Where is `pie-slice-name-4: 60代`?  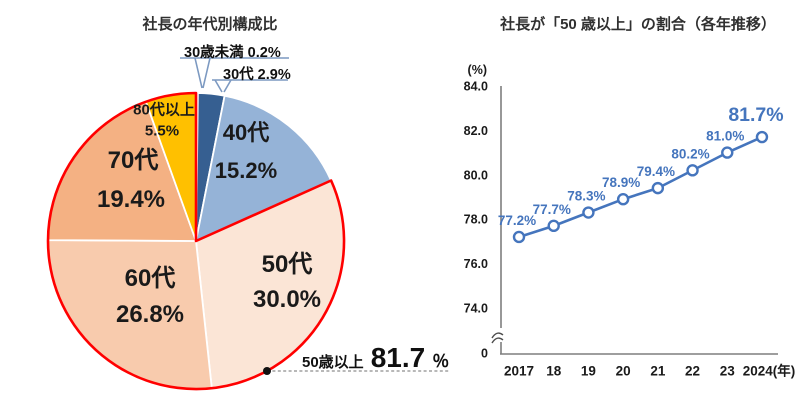
pie-slice-name-4: 60代 is located at coordinates (150, 278).